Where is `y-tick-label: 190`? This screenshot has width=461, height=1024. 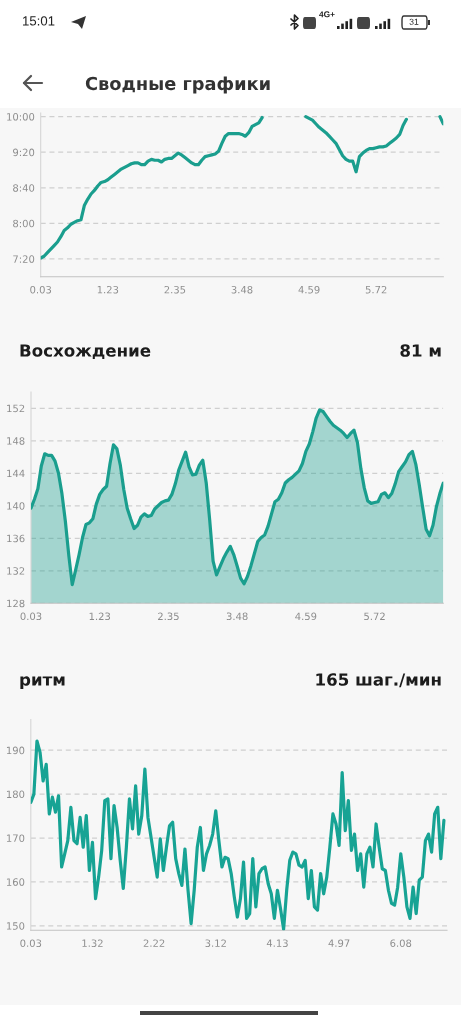 y-tick-label: 190 is located at coordinates (15, 750).